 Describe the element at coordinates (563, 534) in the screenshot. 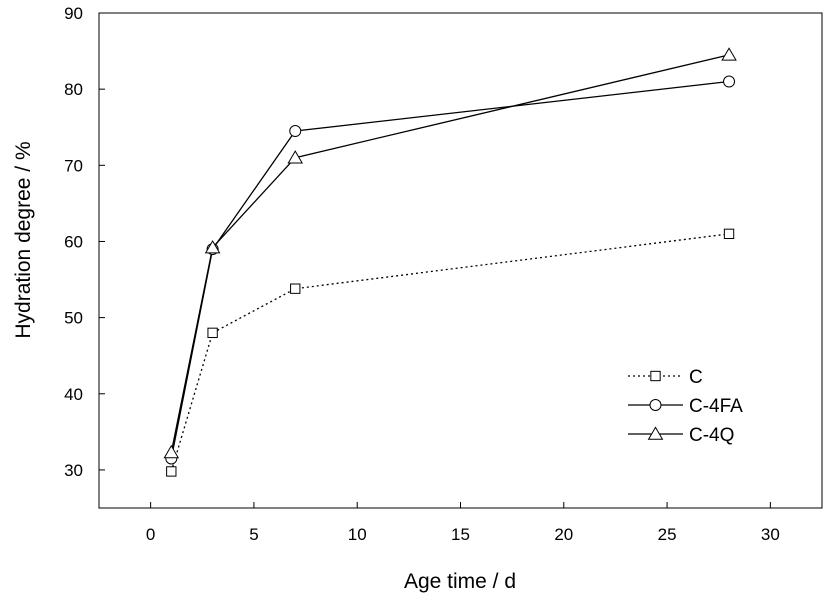

I see `x-tick-label: 20` at that location.